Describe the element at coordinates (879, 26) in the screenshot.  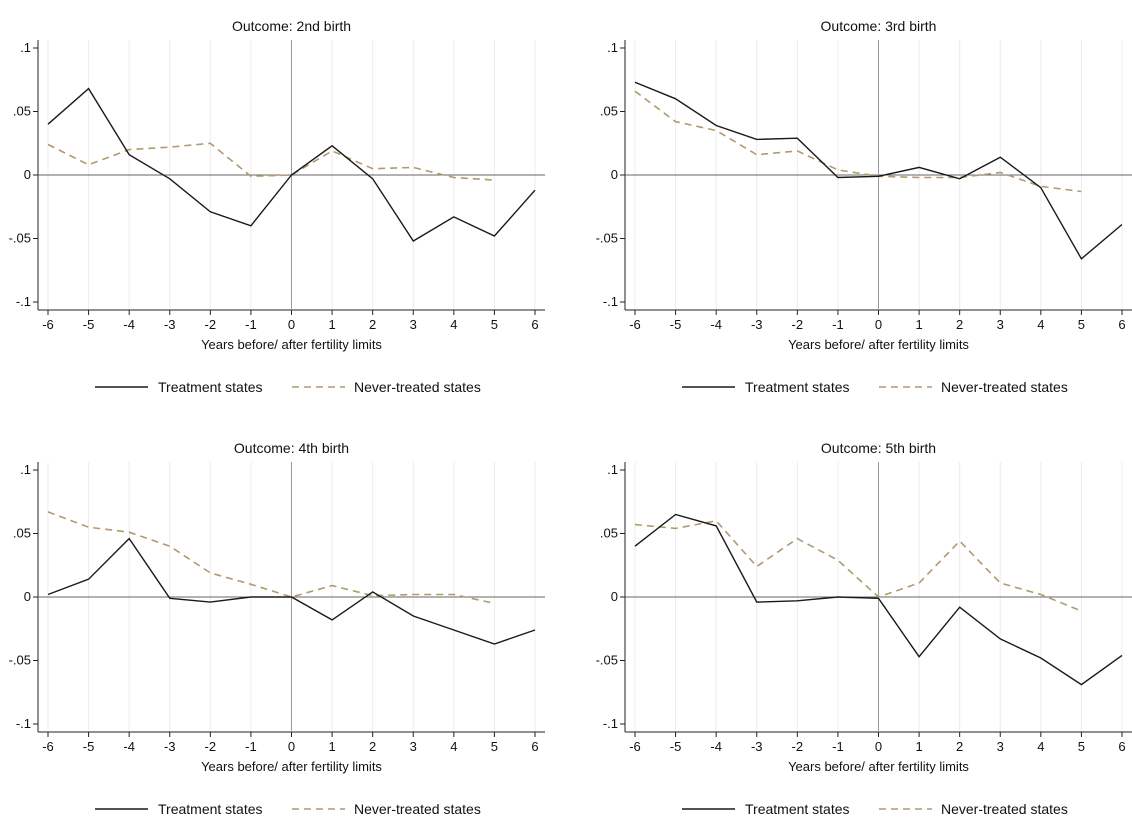
I see `chart-title: Outcome: 3rd birth` at that location.